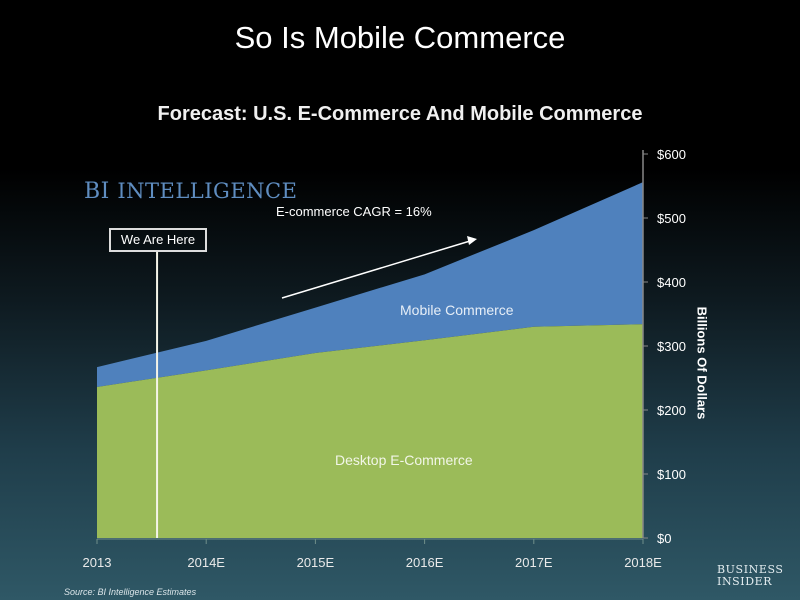 The width and height of the screenshot is (800, 600). I want to click on y-tick-label: $500, so click(671, 218).